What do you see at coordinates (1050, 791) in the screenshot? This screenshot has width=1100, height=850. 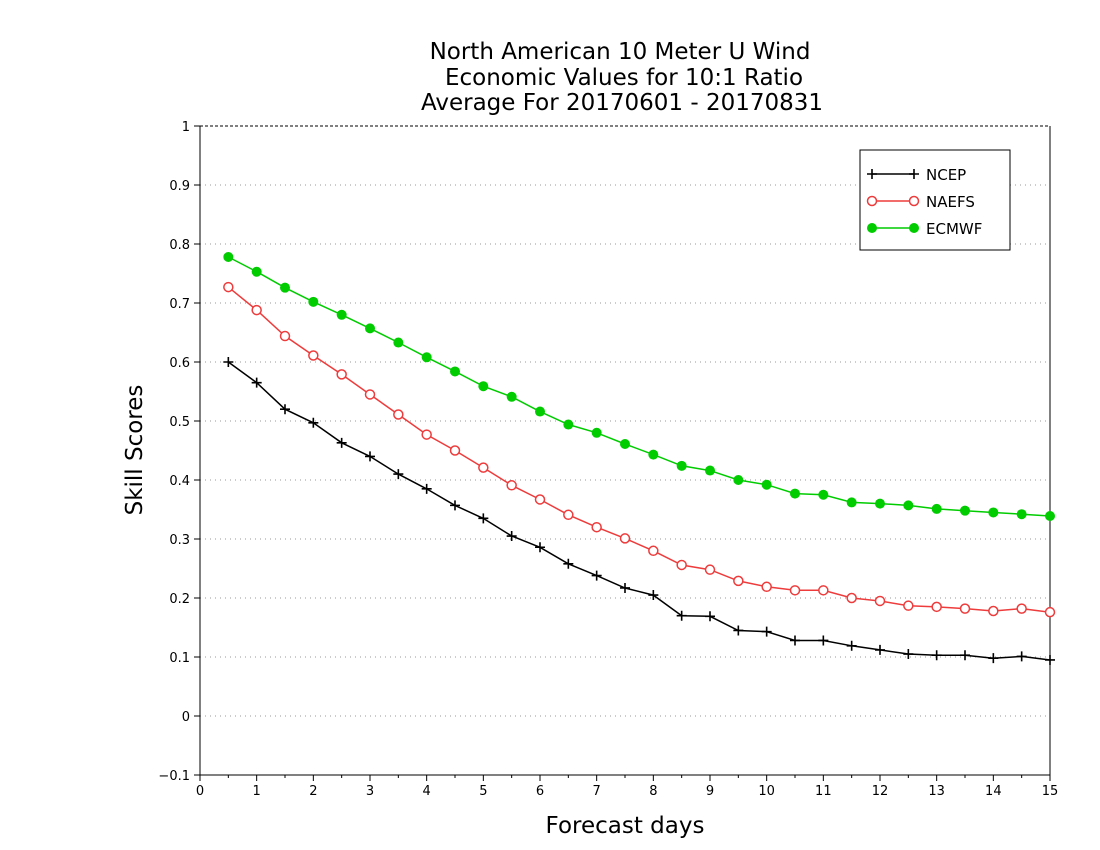 I see `x-tick-label: 15` at bounding box center [1050, 791].